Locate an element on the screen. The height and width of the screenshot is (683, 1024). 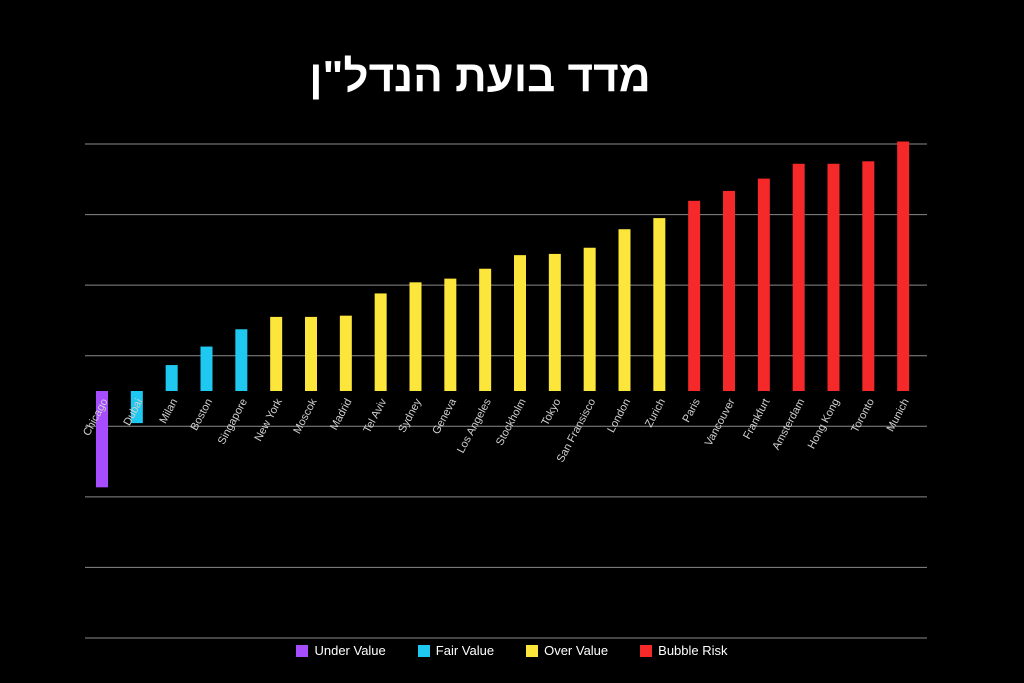
chart-title: מדד בועת הנדל"ן is located at coordinates (480, 76).